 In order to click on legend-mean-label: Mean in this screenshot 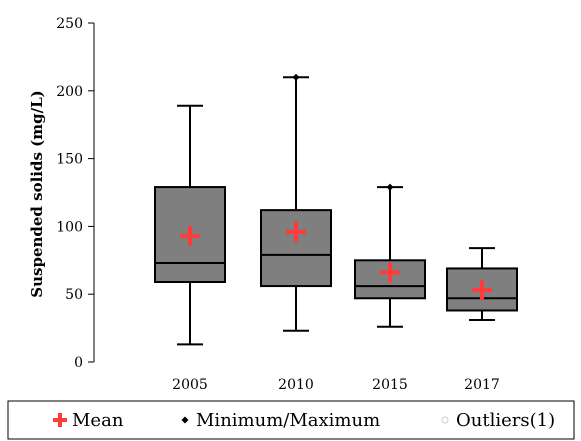, I will do `click(98, 420)`.